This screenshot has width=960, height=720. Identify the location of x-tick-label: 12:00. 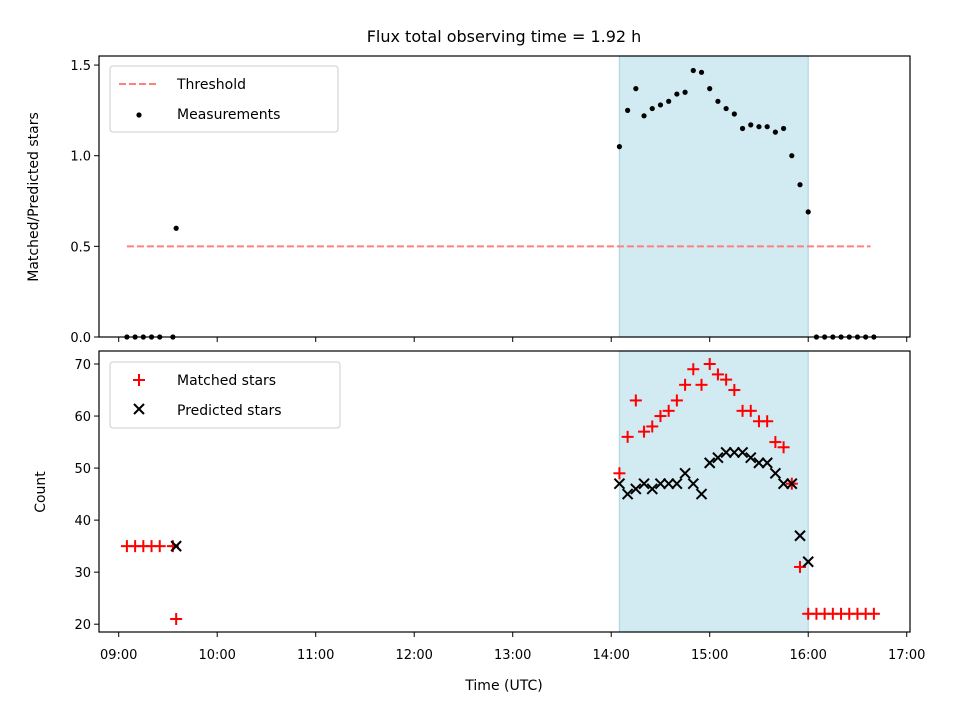
(413, 655).